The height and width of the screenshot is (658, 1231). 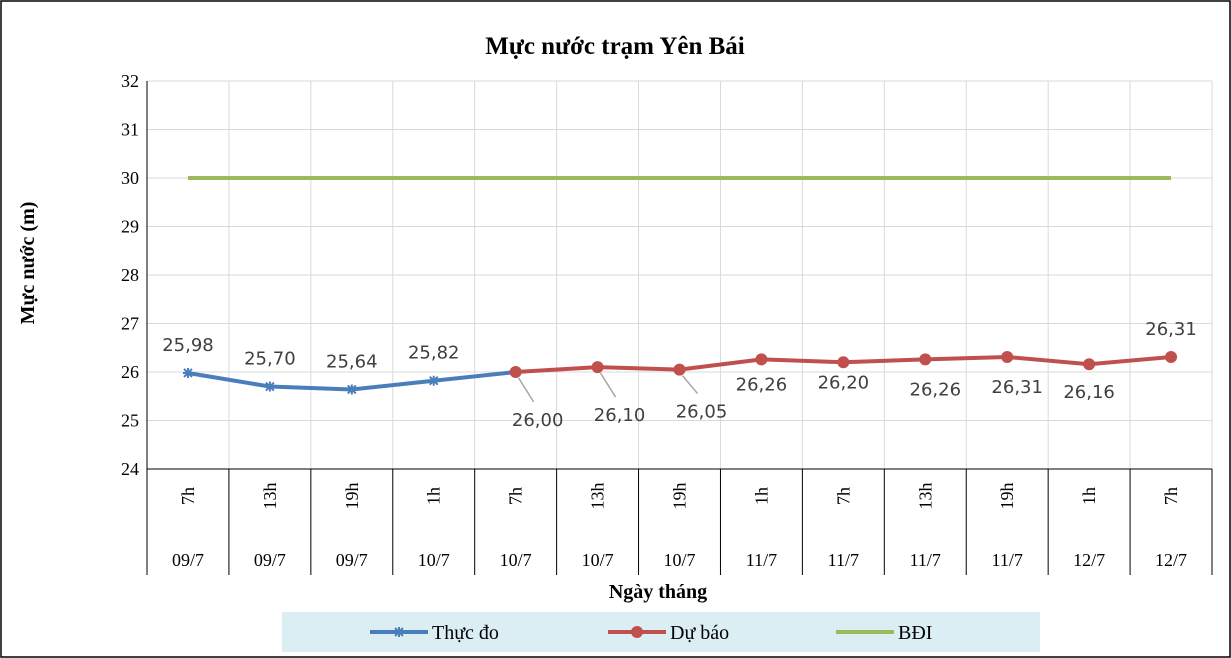 I want to click on data-label: 26,10, so click(x=620, y=415).